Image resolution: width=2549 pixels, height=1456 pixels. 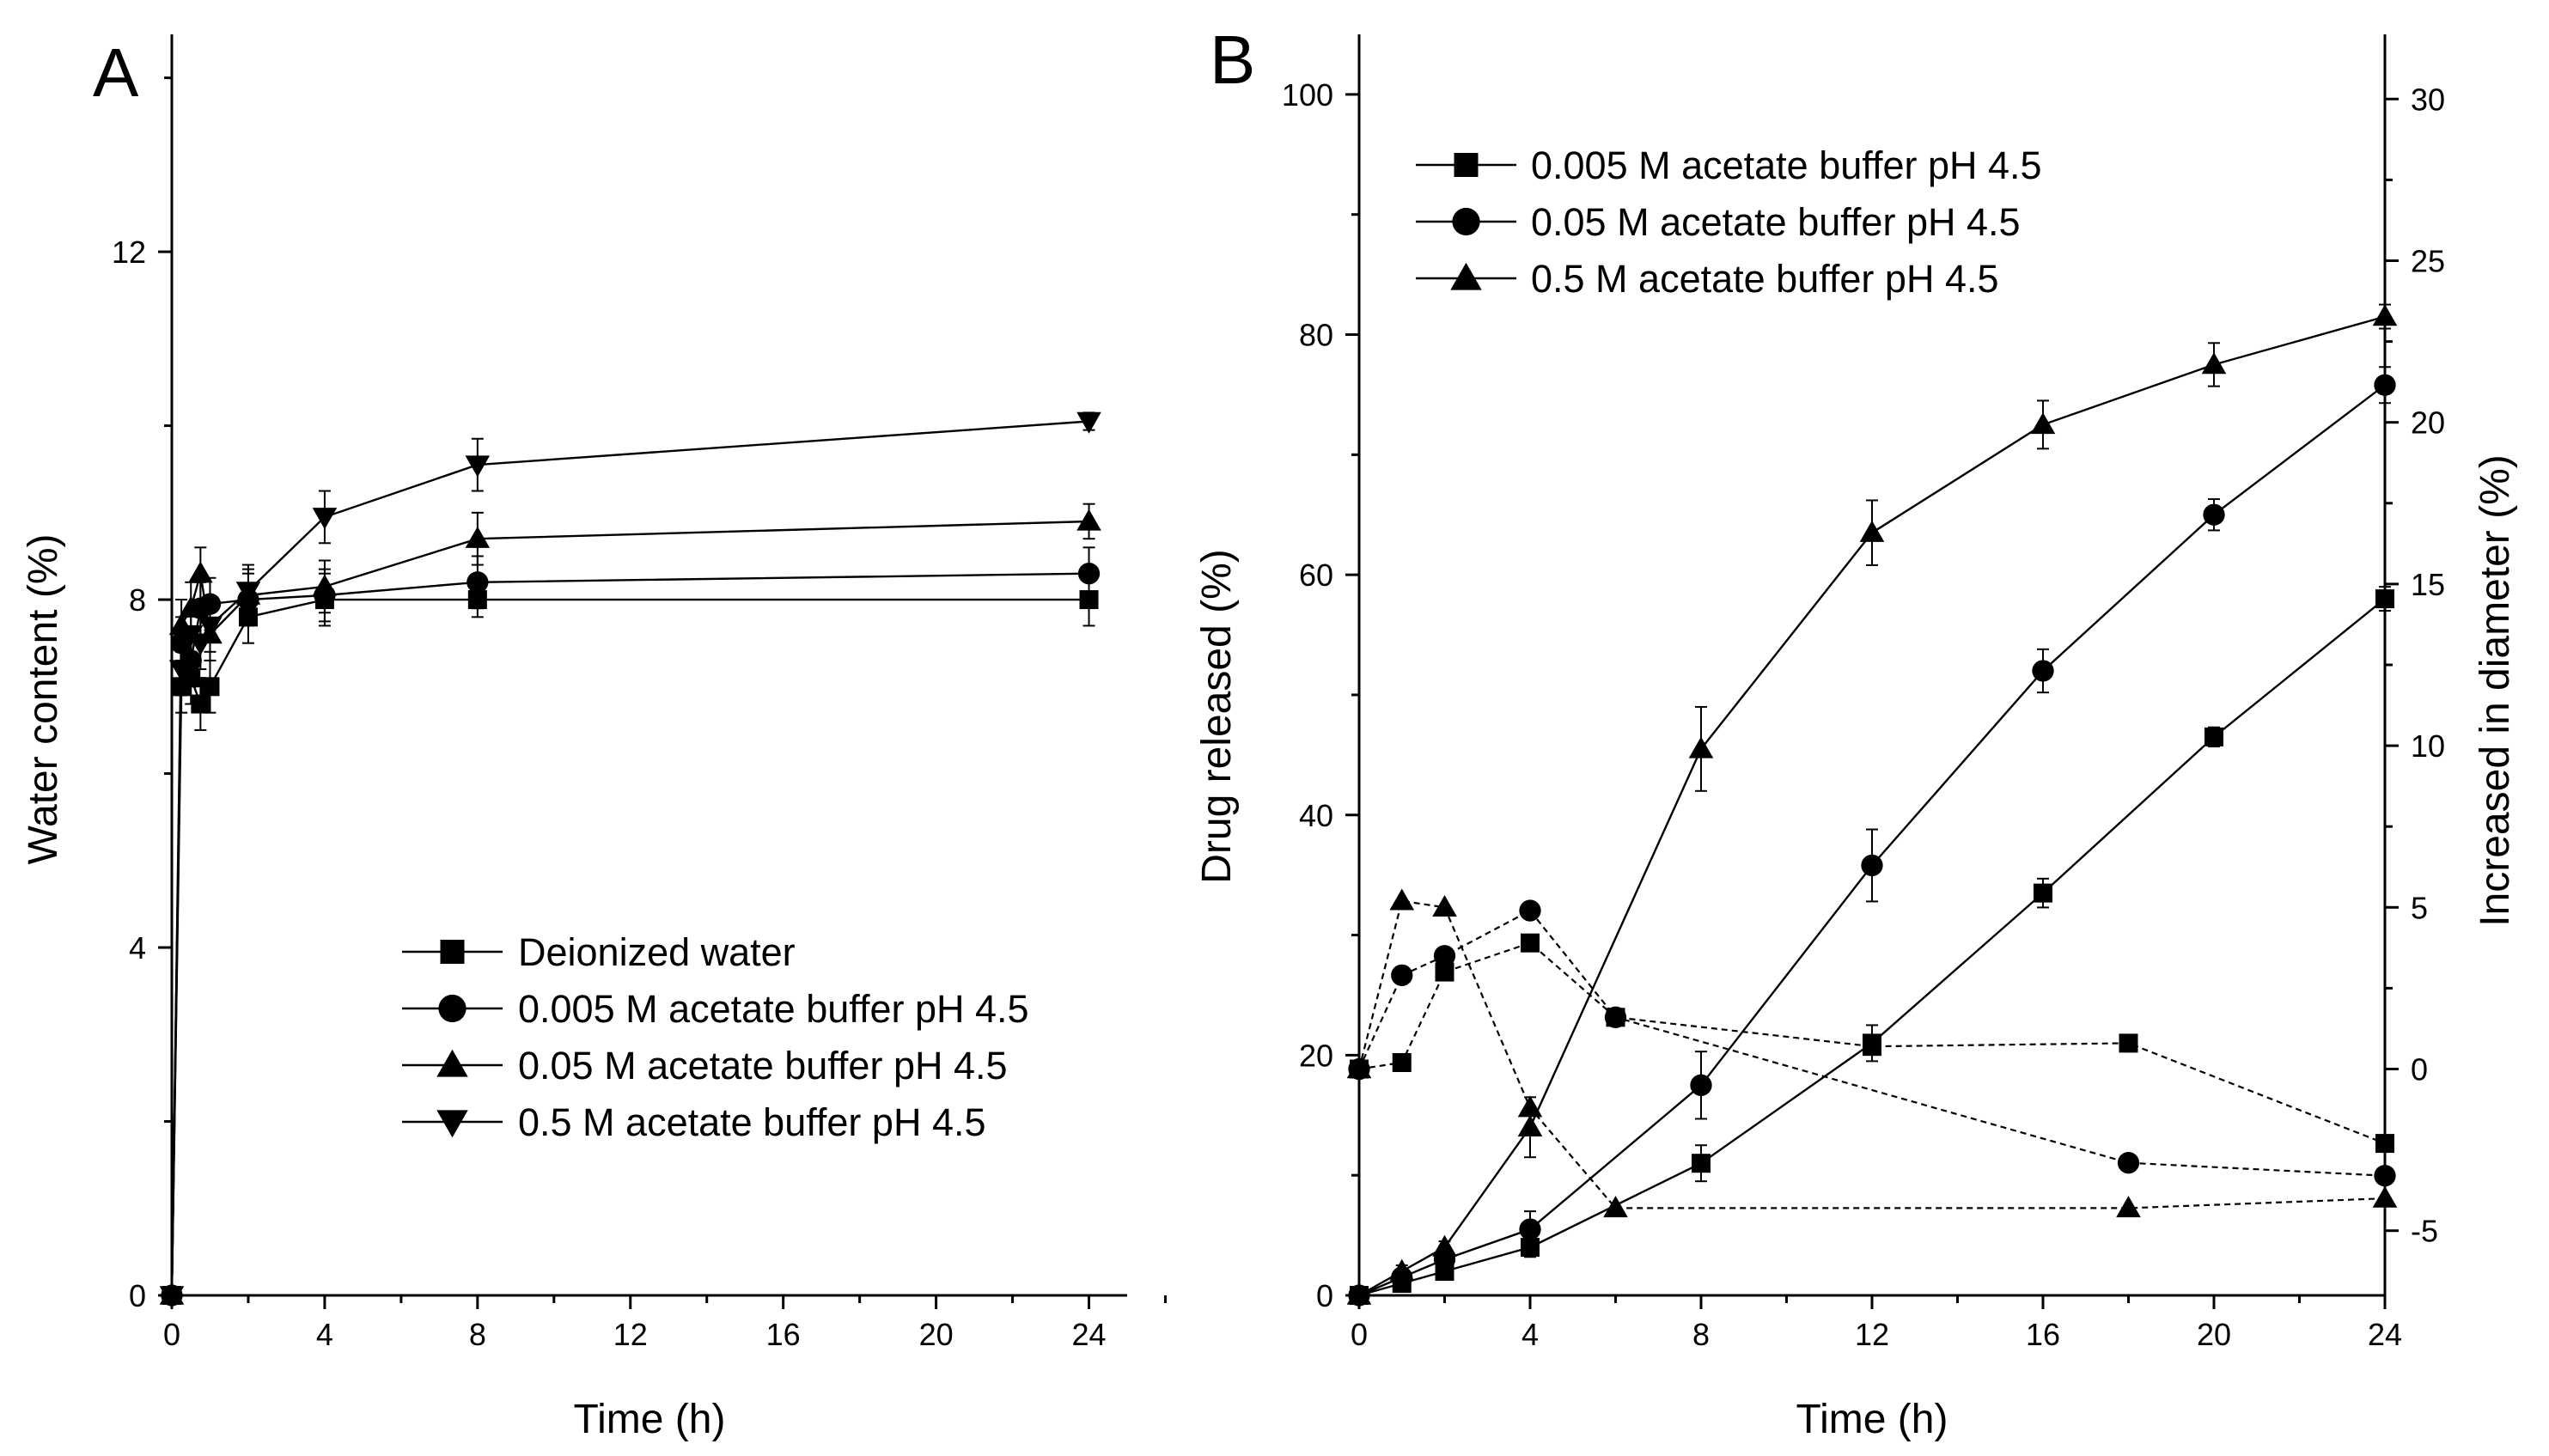 I want to click on y-tick-label: 40, so click(x=1316, y=815).